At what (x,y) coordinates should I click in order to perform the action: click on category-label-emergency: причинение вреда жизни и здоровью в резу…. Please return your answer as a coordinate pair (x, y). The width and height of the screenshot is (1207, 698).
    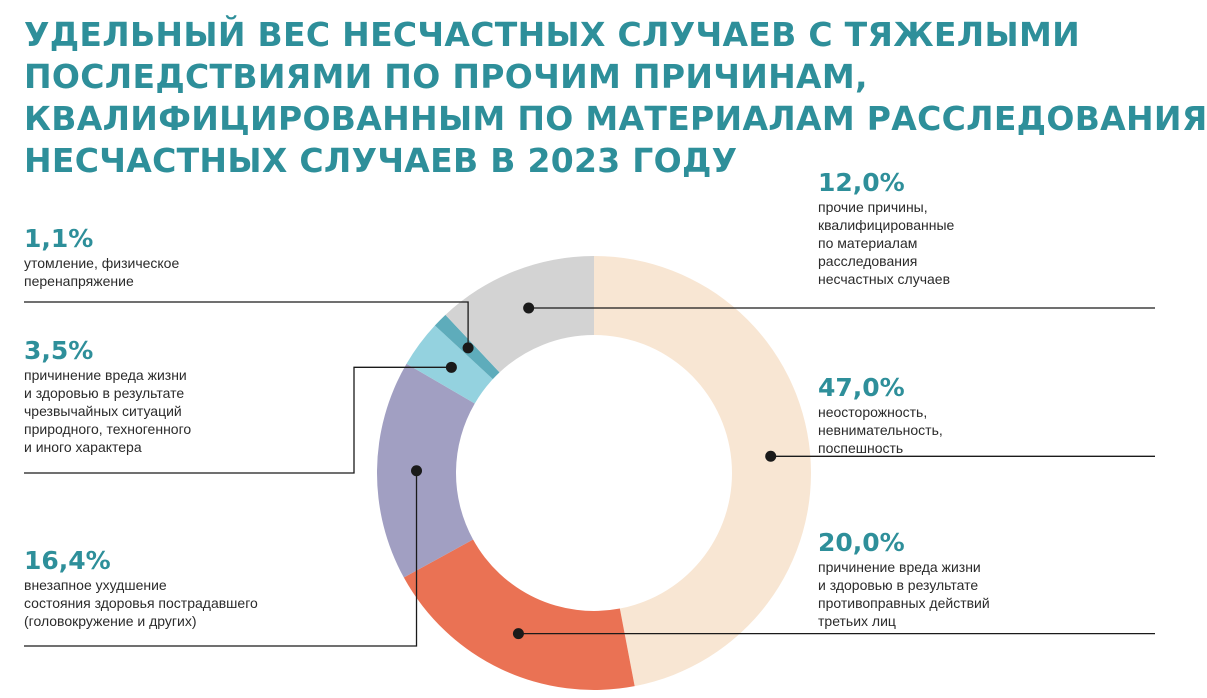
    Looking at the image, I should click on (108, 411).